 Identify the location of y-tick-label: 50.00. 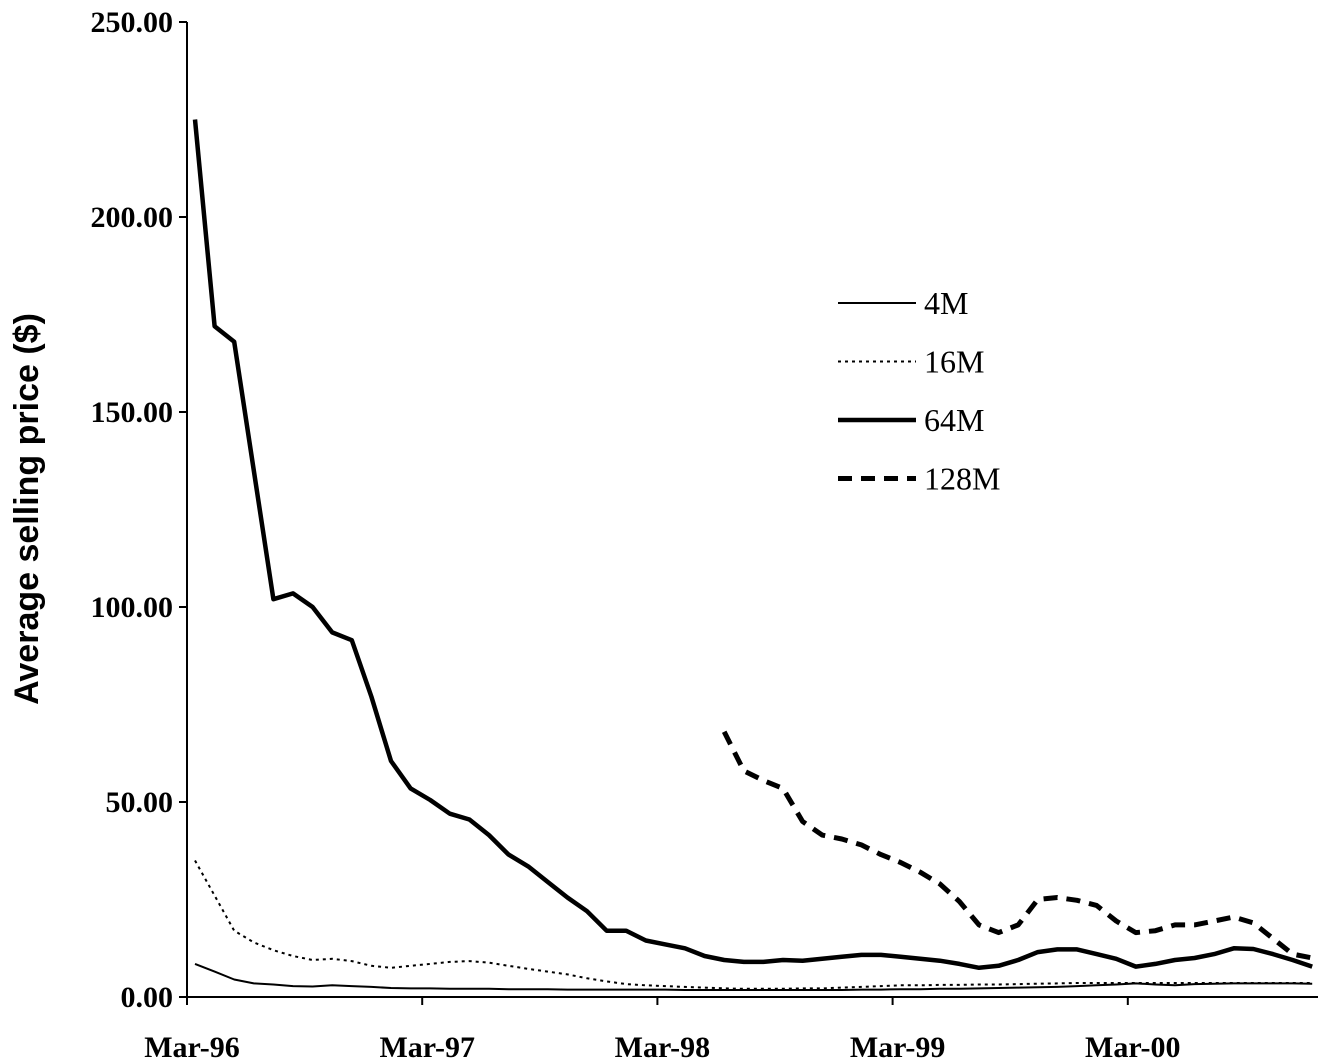
(140, 802).